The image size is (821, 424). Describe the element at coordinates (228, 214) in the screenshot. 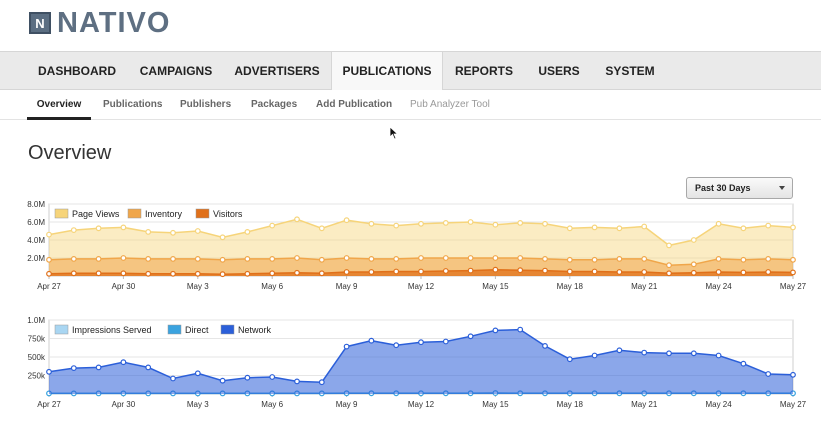

I see `legend-label: Visitors` at that location.